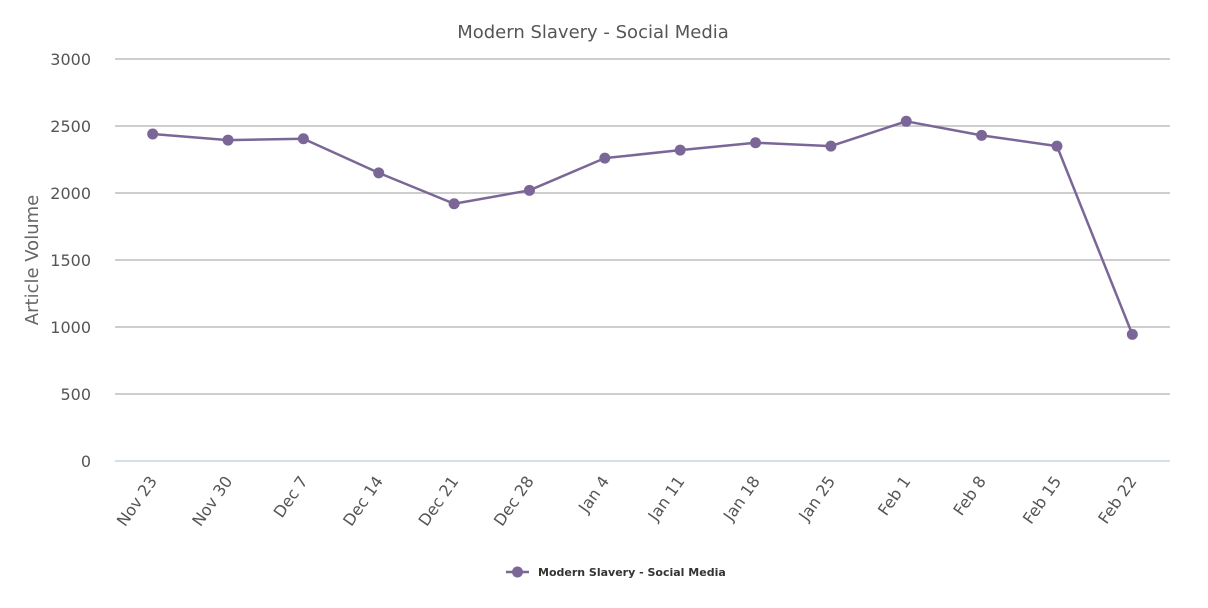 This screenshot has height=608, width=1208. Describe the element at coordinates (969, 495) in the screenshot. I see `x-tick-label: Feb 8` at that location.